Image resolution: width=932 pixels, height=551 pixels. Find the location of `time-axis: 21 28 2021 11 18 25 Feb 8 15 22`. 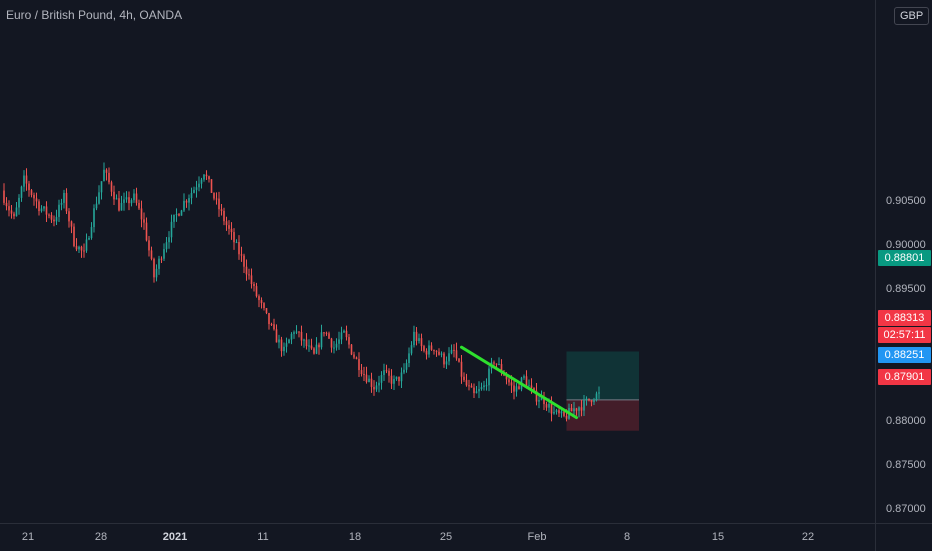

time-axis: 21 28 2021 11 18 25 Feb 8 15 22 is located at coordinates (437, 537).